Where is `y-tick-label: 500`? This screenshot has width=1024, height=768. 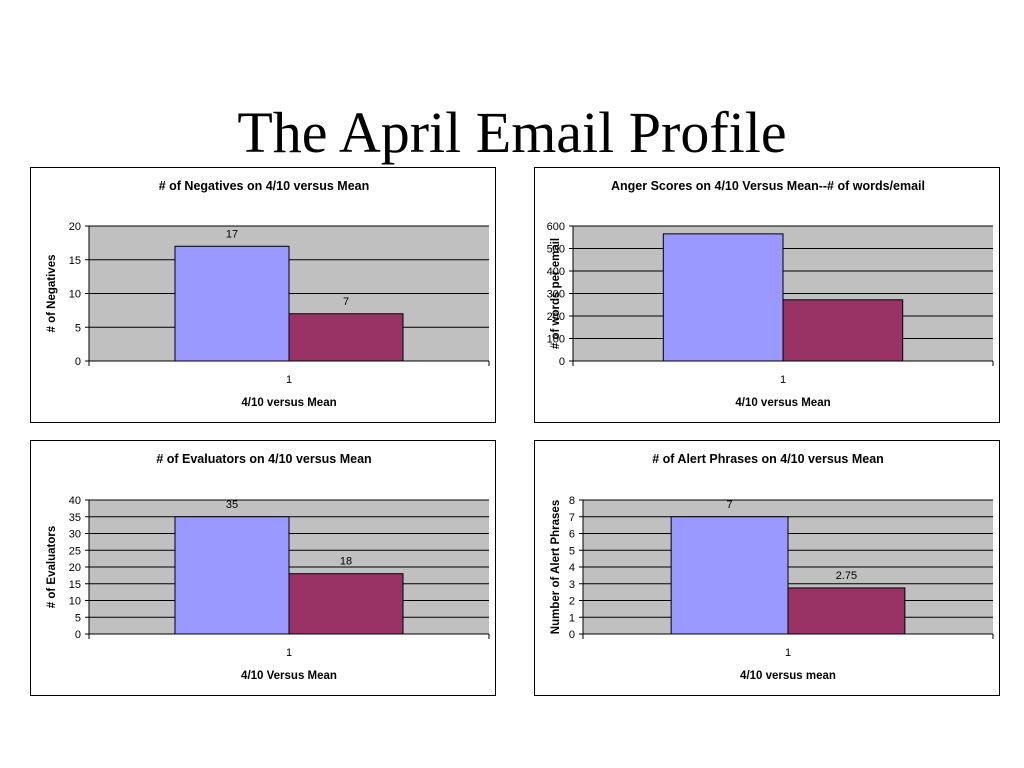
y-tick-label: 500 is located at coordinates (556, 250).